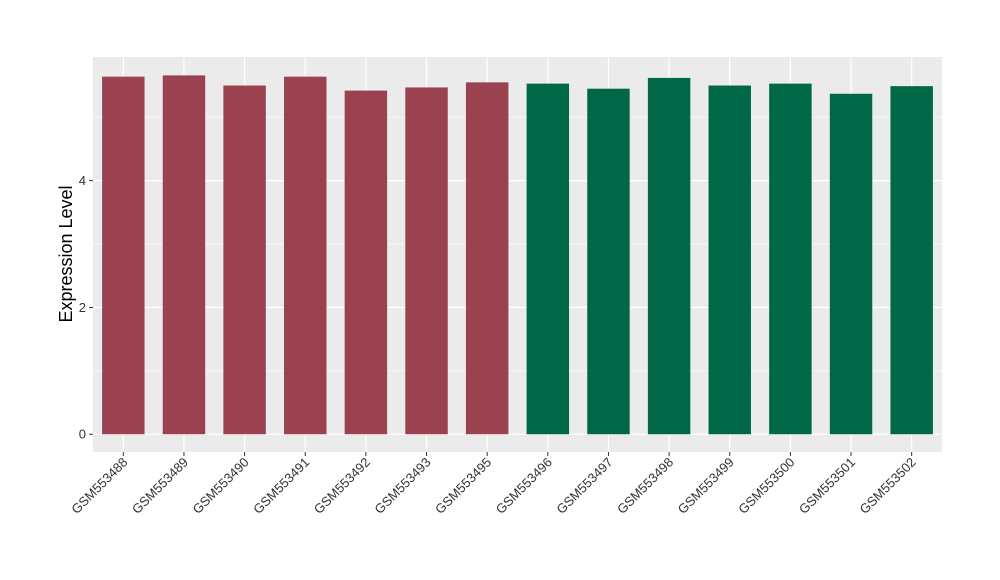 The image size is (1000, 580). What do you see at coordinates (706, 486) in the screenshot?
I see `x-tick-label: GSM553499` at bounding box center [706, 486].